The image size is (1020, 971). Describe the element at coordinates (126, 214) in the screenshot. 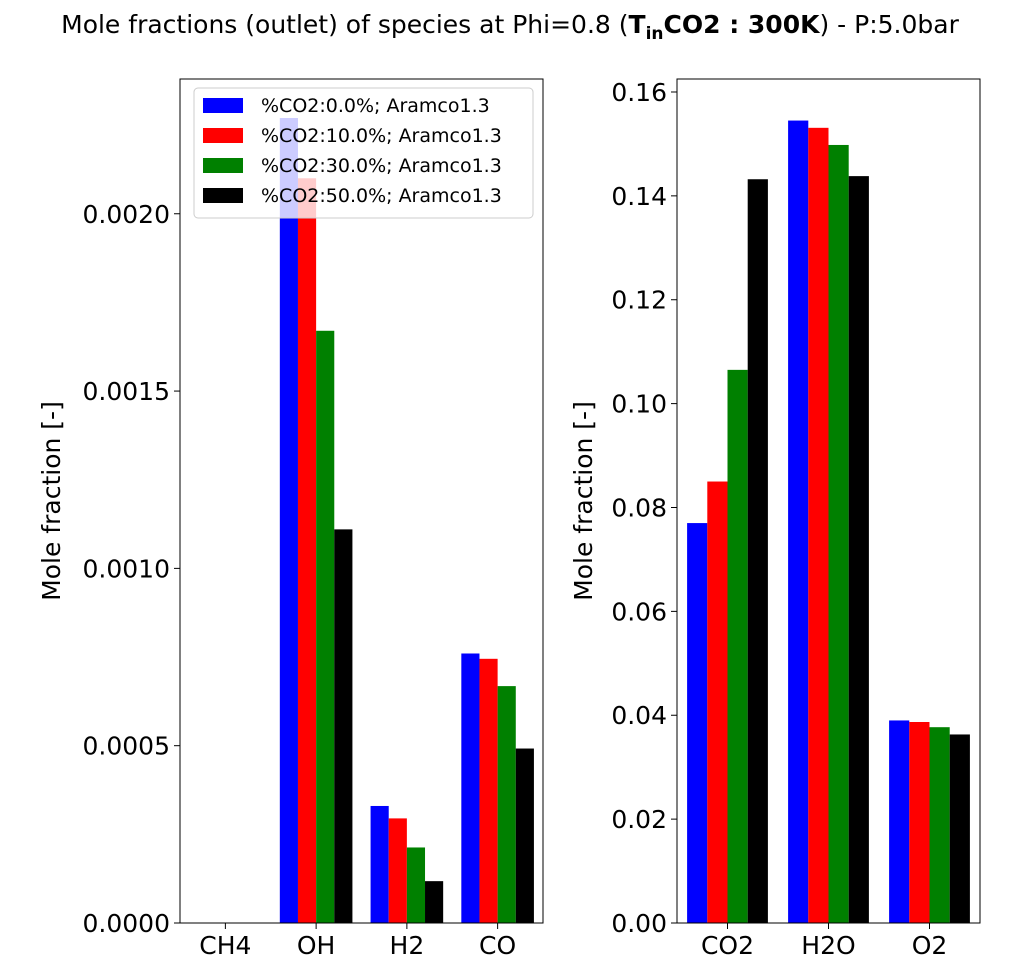

I see `y-tick-label: 0.0020` at that location.